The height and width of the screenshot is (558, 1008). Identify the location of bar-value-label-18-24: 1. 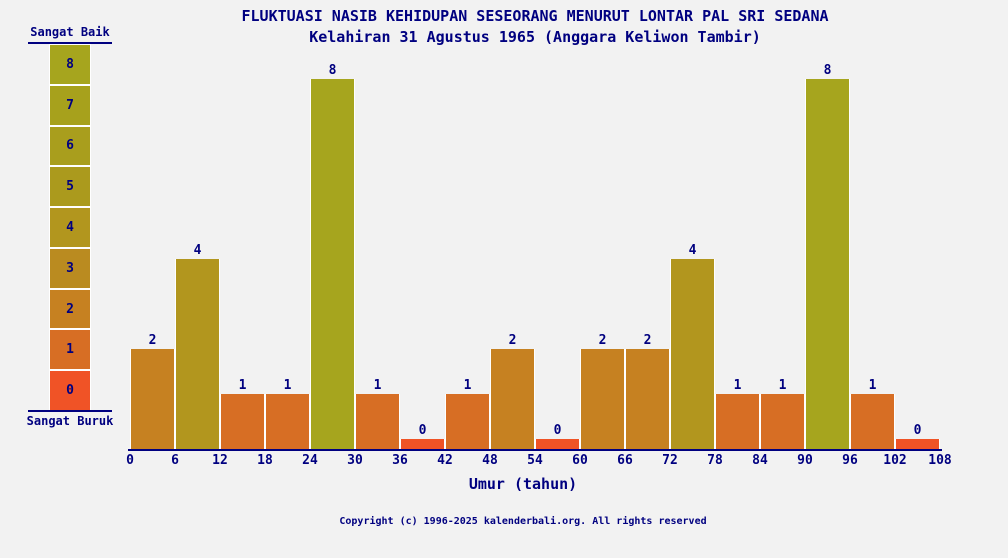
(287, 385).